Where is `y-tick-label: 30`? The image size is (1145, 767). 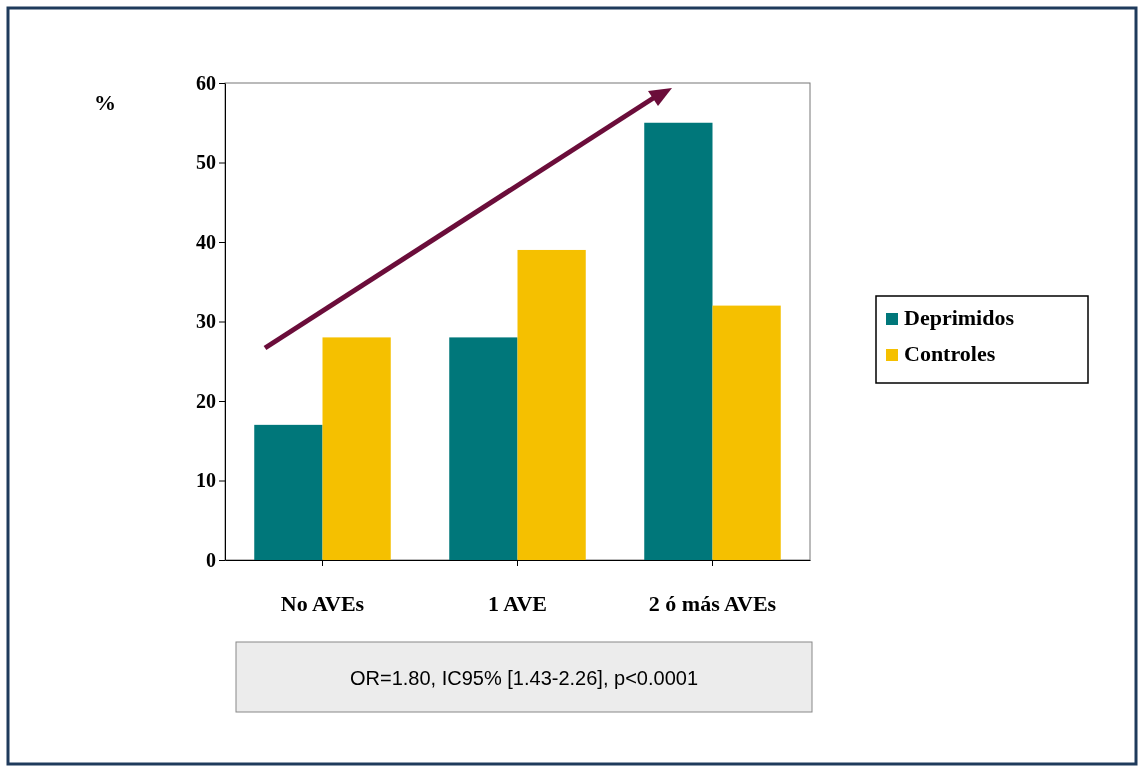
y-tick-label: 30 is located at coordinates (206, 321).